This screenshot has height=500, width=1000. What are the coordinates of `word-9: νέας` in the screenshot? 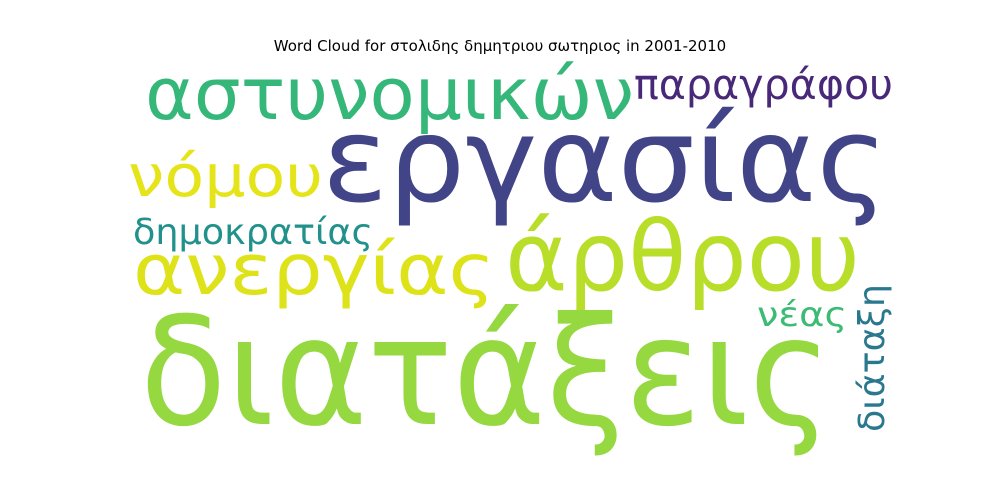 It's located at (802, 315).